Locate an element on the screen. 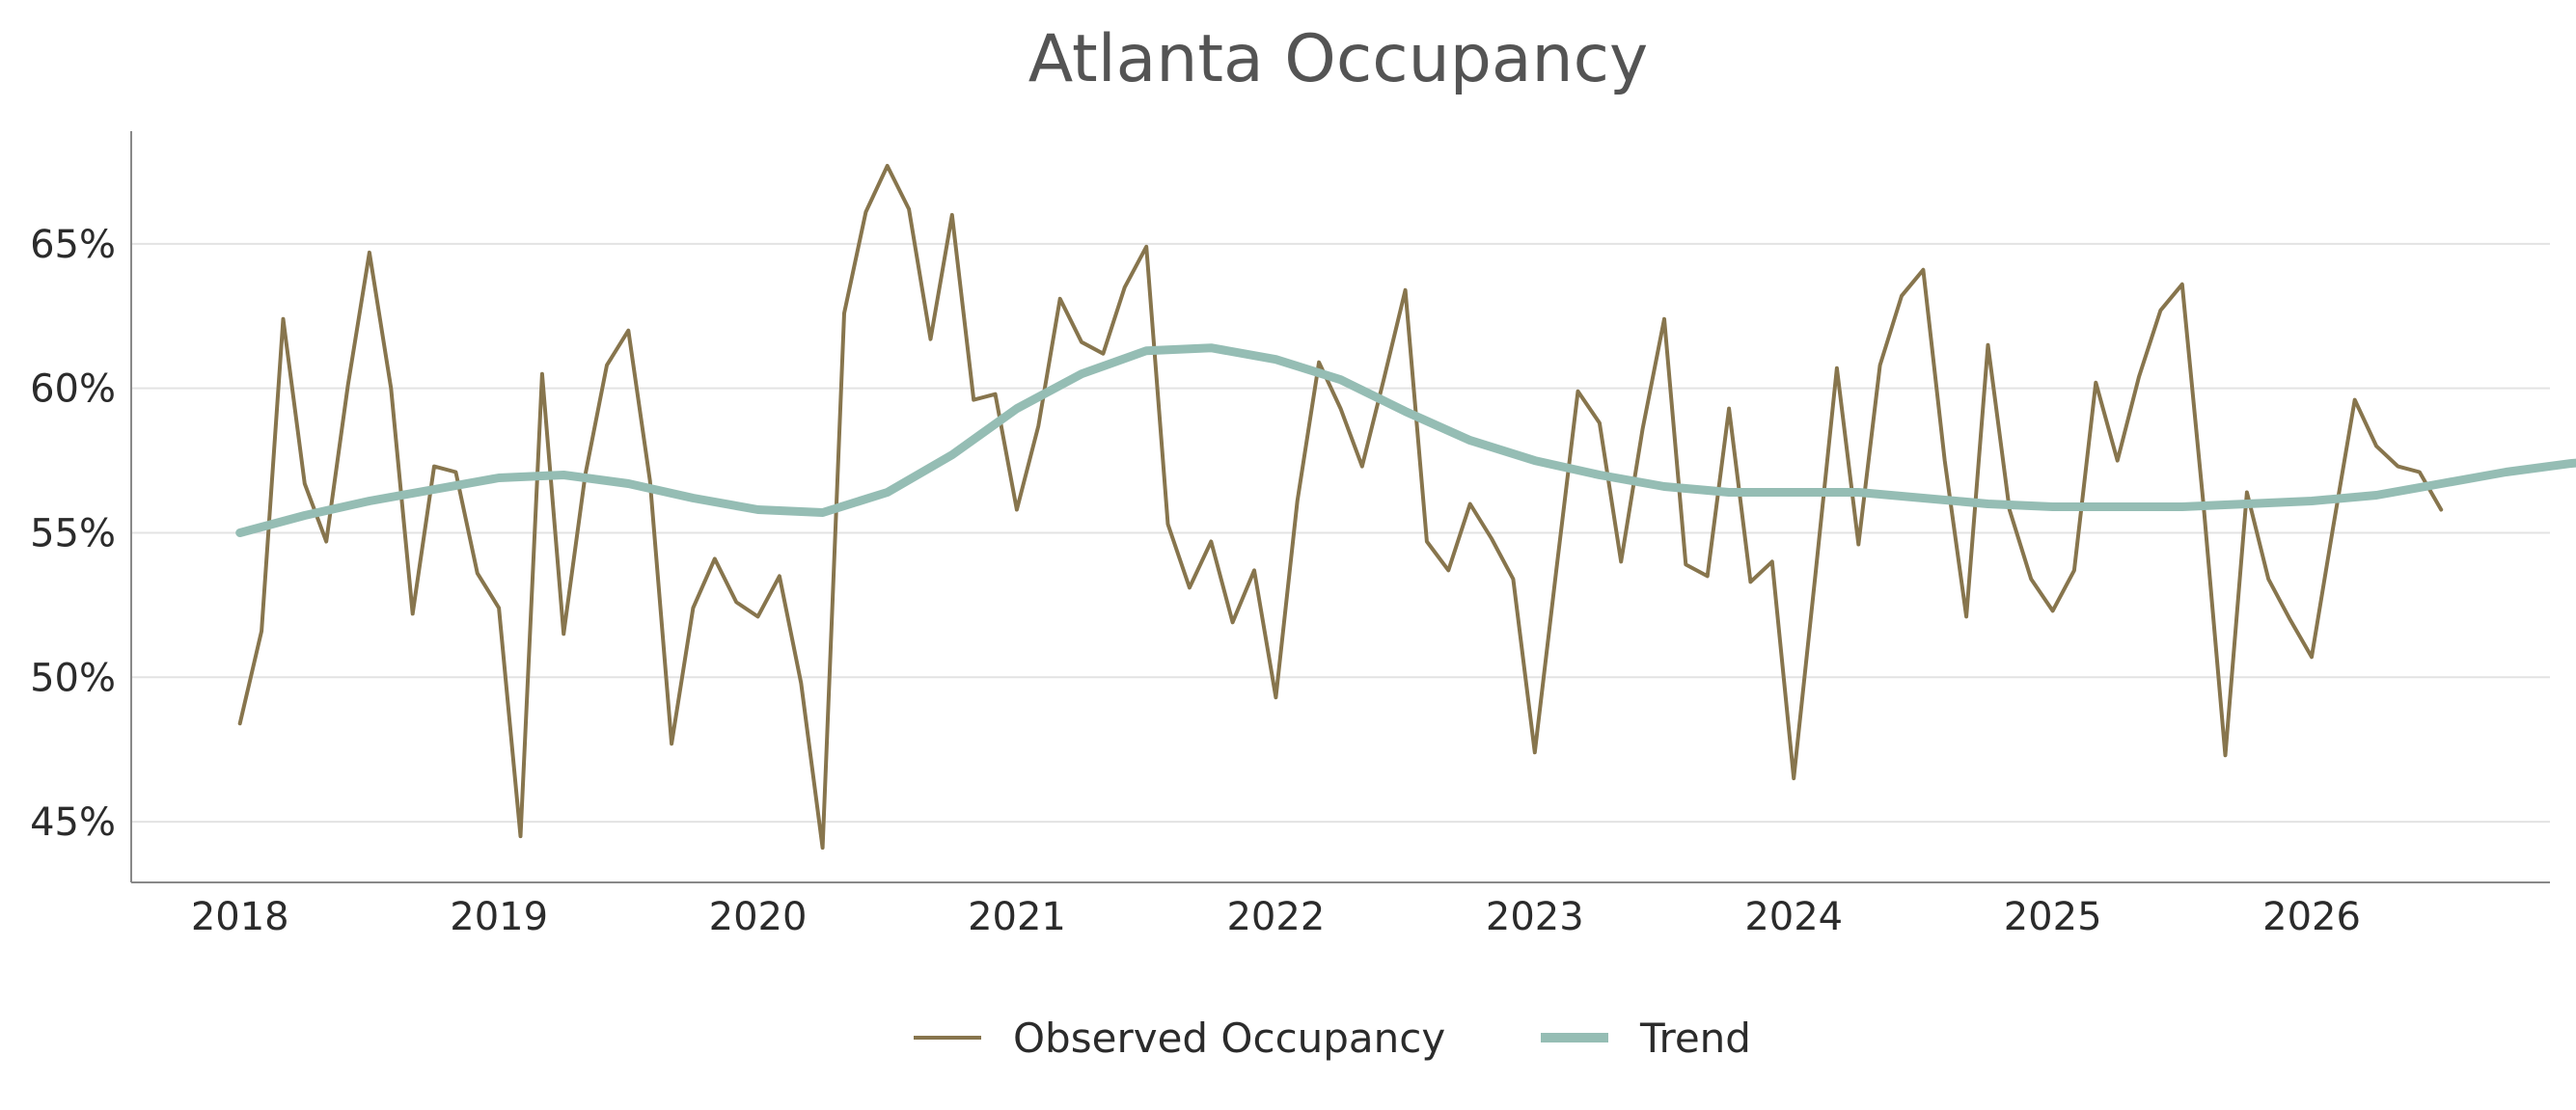 The width and height of the screenshot is (2576, 1110). x-tick-label: 2019 is located at coordinates (499, 917).